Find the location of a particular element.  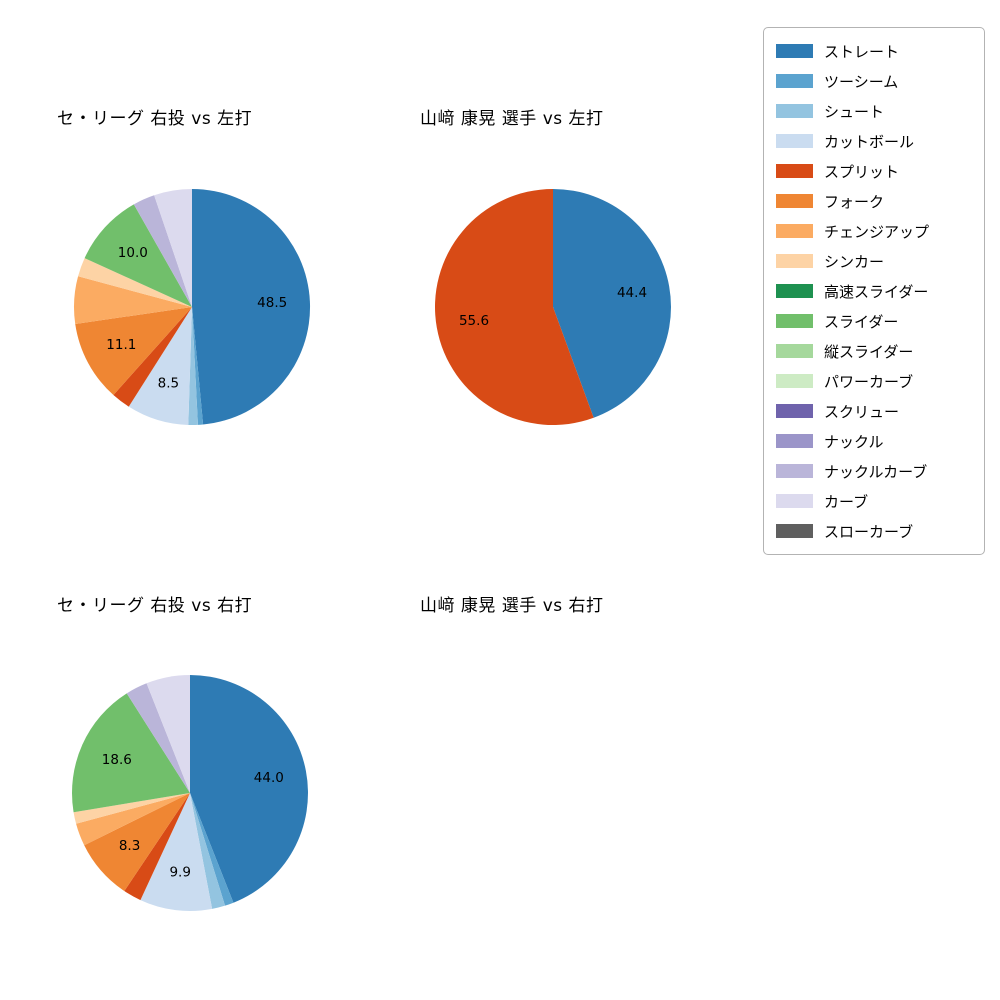

pie-chart-player-vs-left: 44.4 55.6 is located at coordinates (553, 307).